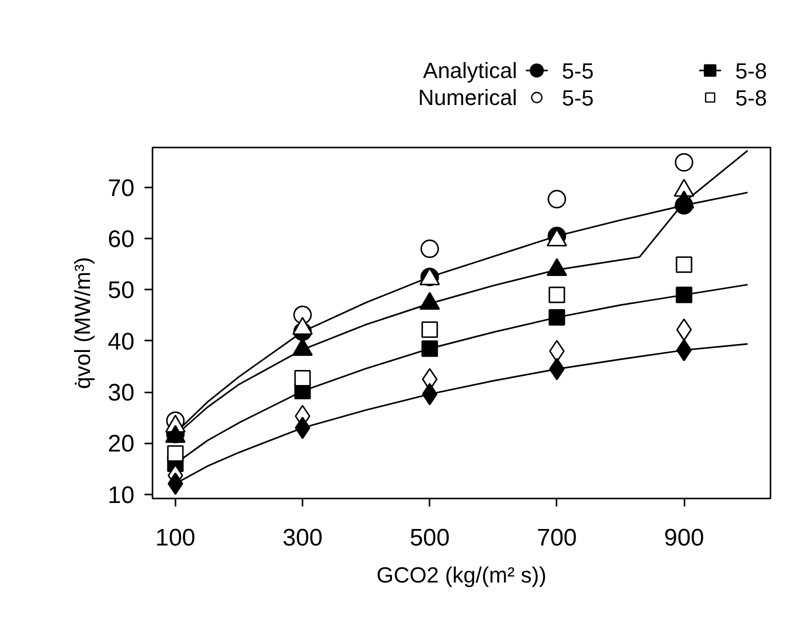 Image resolution: width=788 pixels, height=634 pixels. Describe the element at coordinates (430, 538) in the screenshot. I see `x-tick-label: 500` at that location.